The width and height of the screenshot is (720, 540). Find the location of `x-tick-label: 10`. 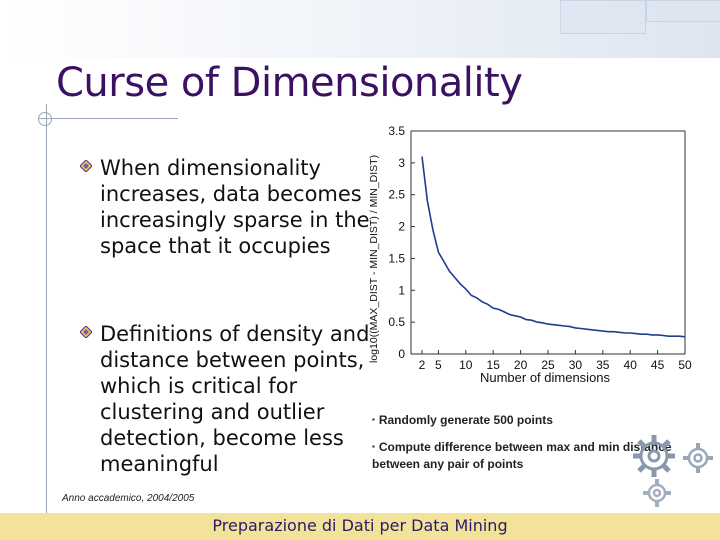

x-tick-label: 10 is located at coordinates (466, 365).